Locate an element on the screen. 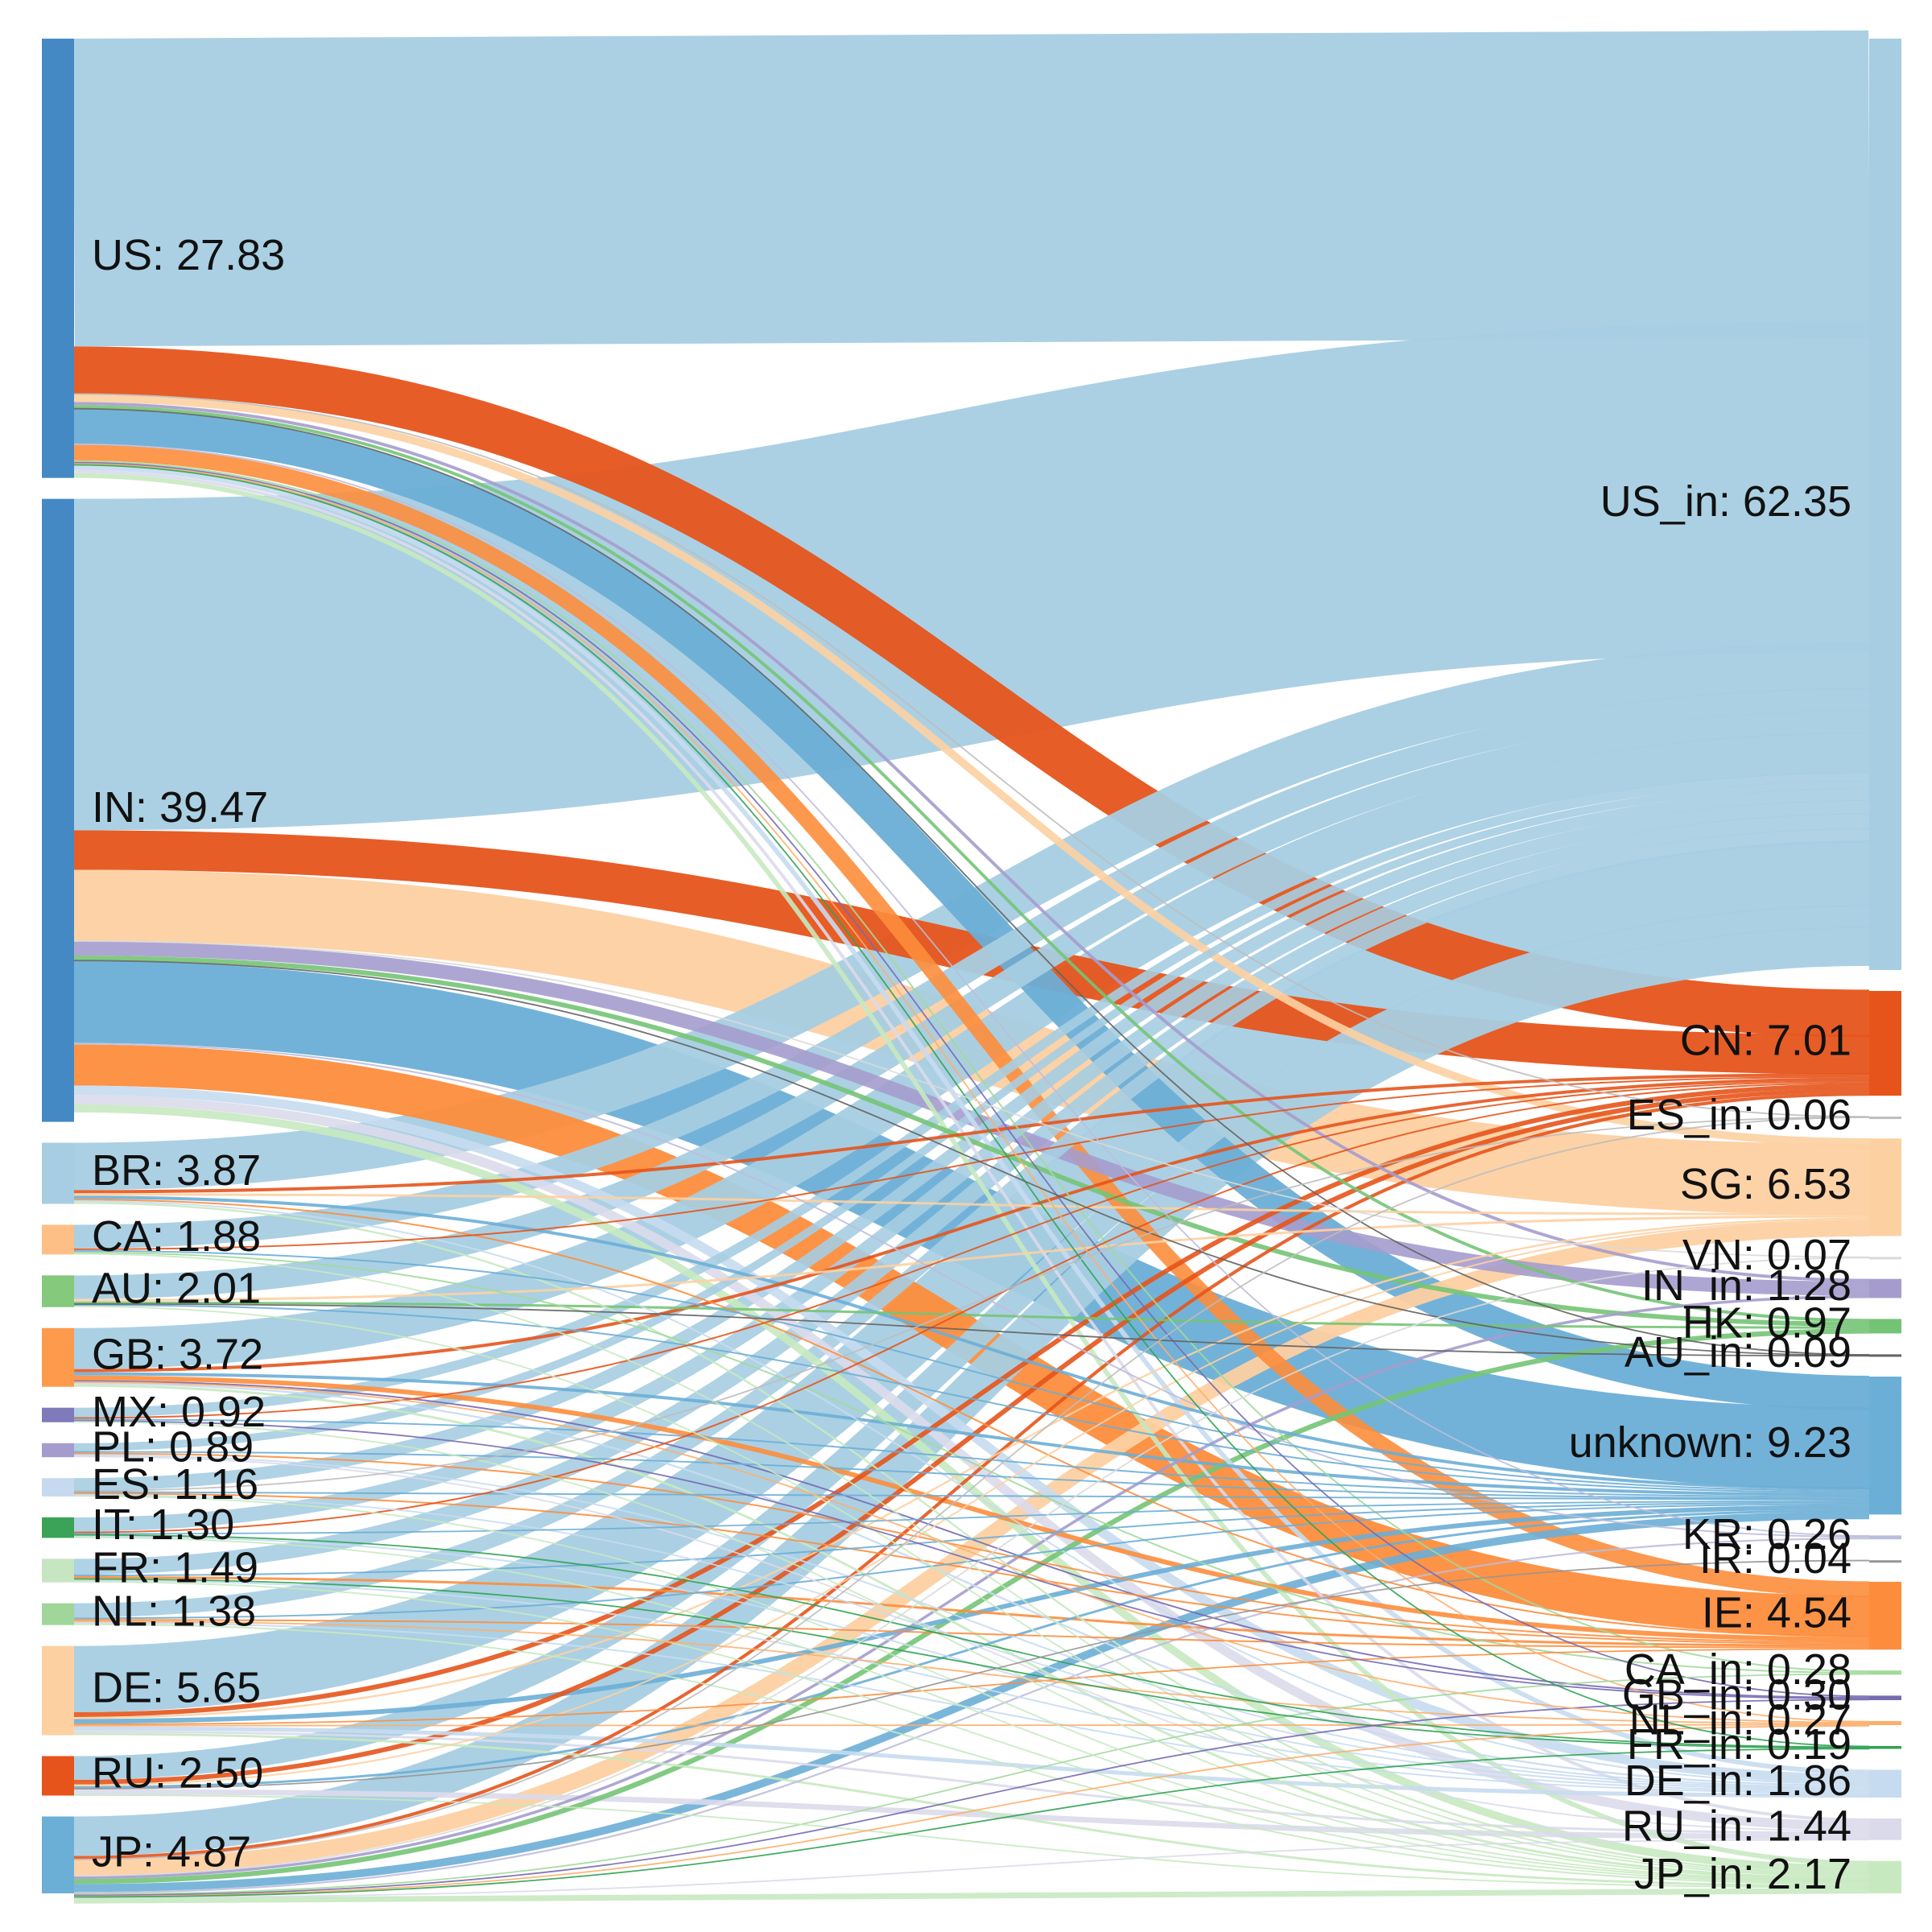 The width and height of the screenshot is (1932, 1932). target-node-unknown is located at coordinates (1885, 1446).